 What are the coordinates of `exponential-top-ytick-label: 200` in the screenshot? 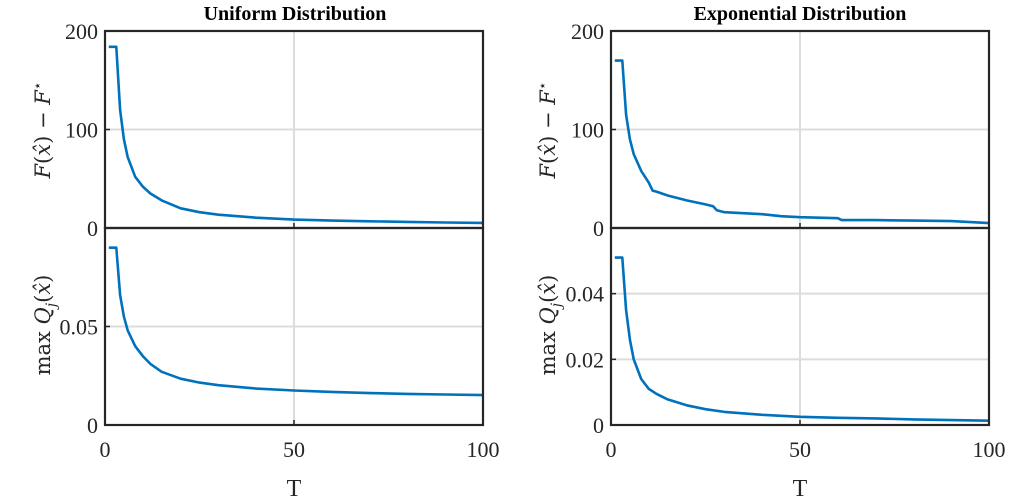 It's located at (587, 31).